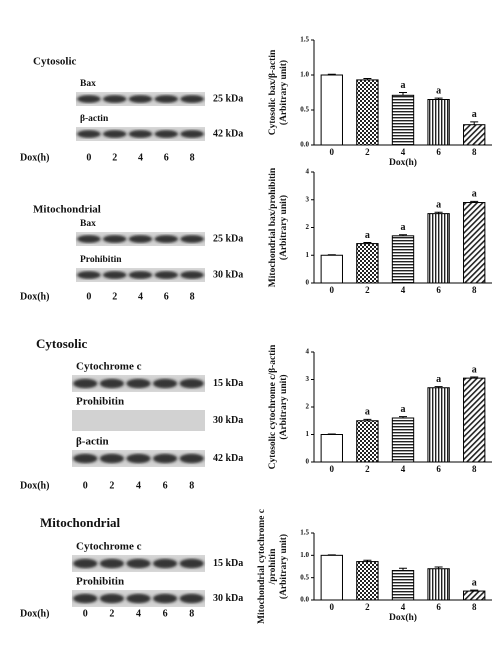  I want to click on protein-label: β-actin, so click(92, 442).